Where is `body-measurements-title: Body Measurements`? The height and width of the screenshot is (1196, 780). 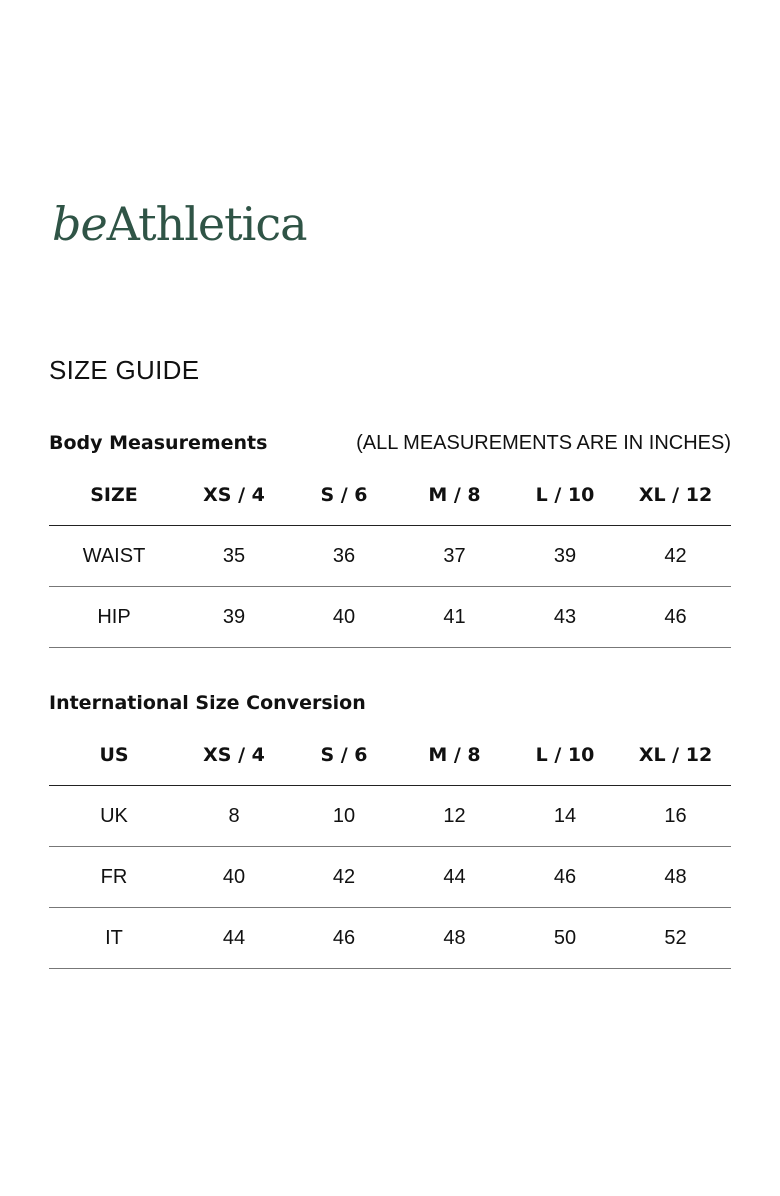
body-measurements-title: Body Measurements is located at coordinates (158, 443).